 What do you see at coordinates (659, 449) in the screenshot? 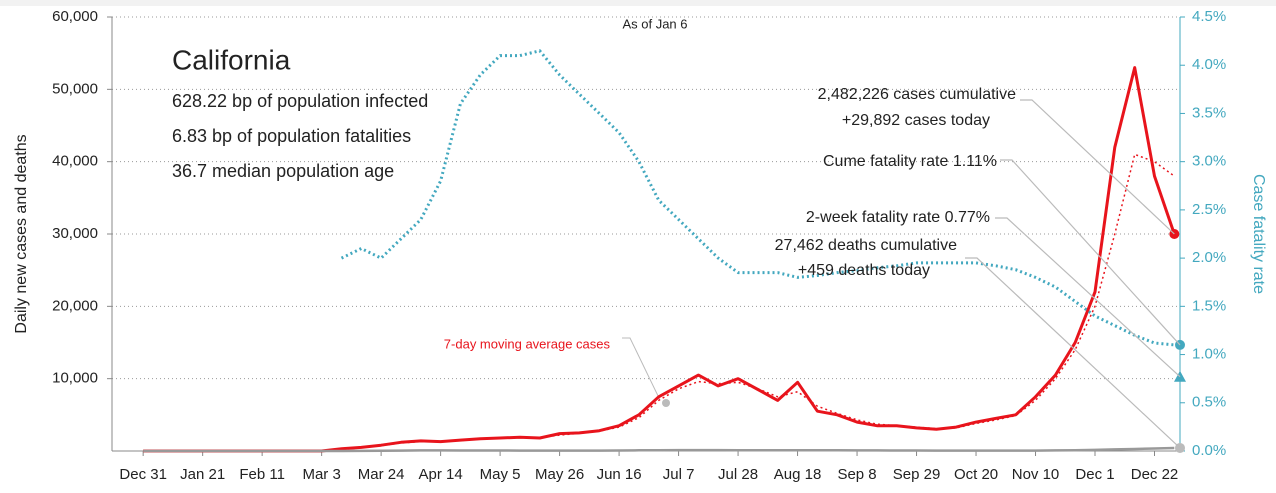
I see `series-line` at bounding box center [659, 449].